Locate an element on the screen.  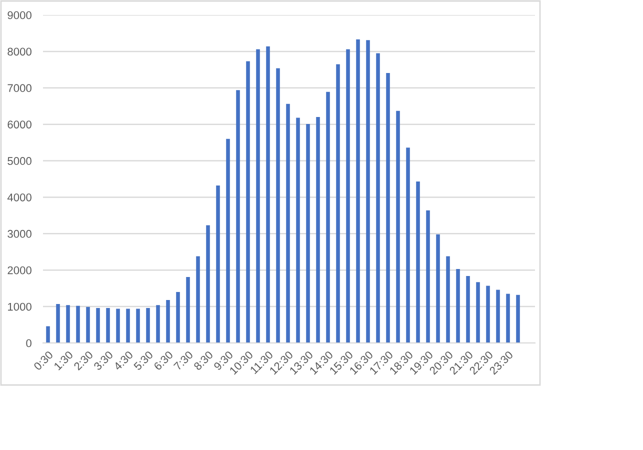
y-tick-label: 3000 is located at coordinates (20, 234).